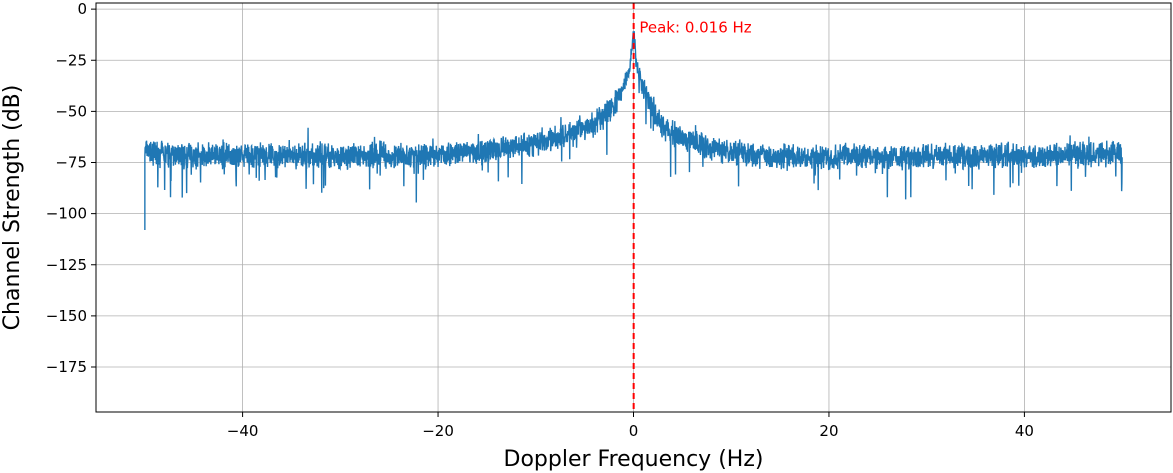 The image size is (1173, 473). Describe the element at coordinates (695, 27) in the screenshot. I see `peak-annotation: Peak: 0.016 Hz` at that location.